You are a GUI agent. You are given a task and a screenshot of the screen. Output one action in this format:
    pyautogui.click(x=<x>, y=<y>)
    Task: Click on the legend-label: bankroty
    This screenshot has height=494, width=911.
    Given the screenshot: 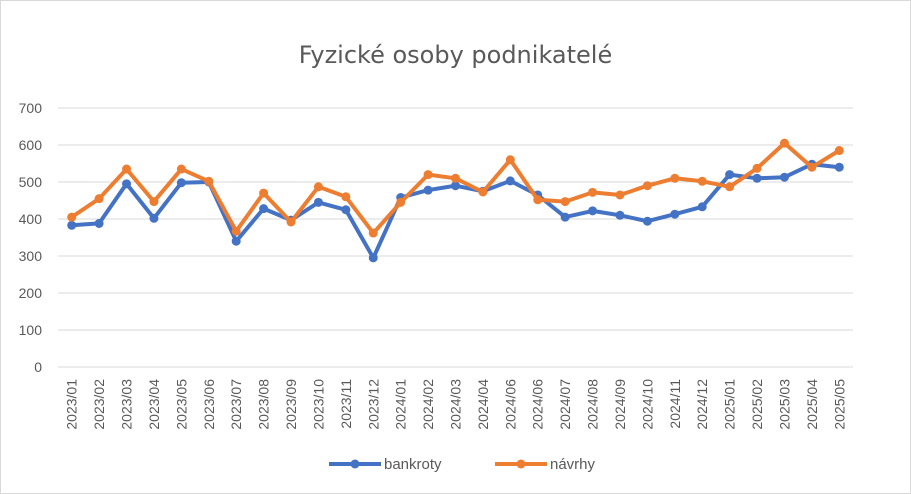 What is the action you would take?
    pyautogui.click(x=413, y=464)
    